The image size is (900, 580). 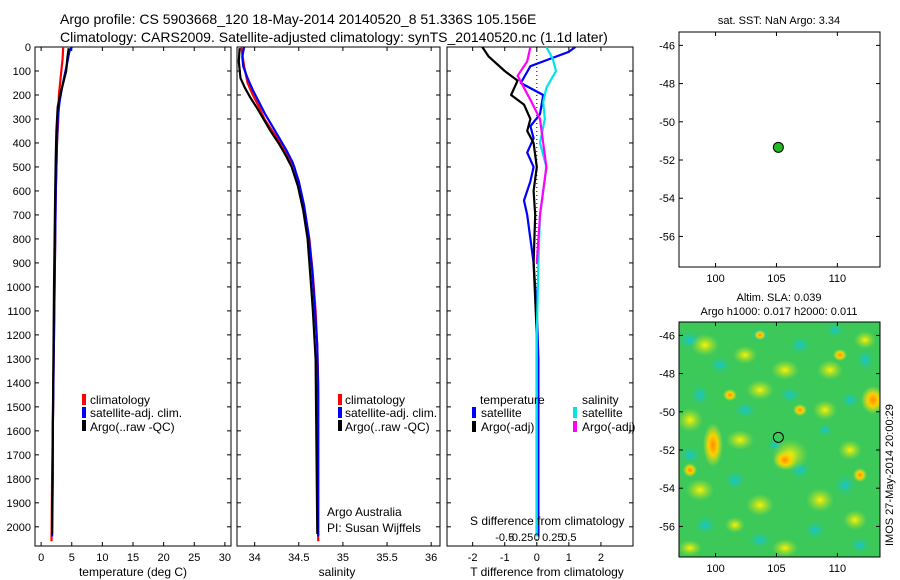 I want to click on y-tick-label: 700, so click(x=22, y=216).